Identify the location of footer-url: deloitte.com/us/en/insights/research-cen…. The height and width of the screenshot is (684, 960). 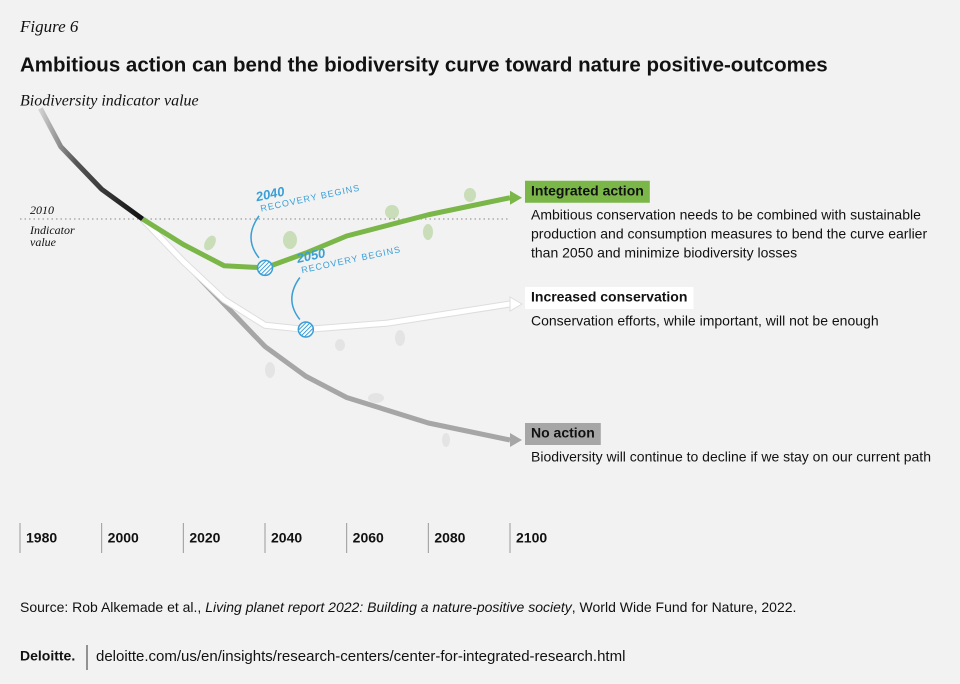
(360, 656).